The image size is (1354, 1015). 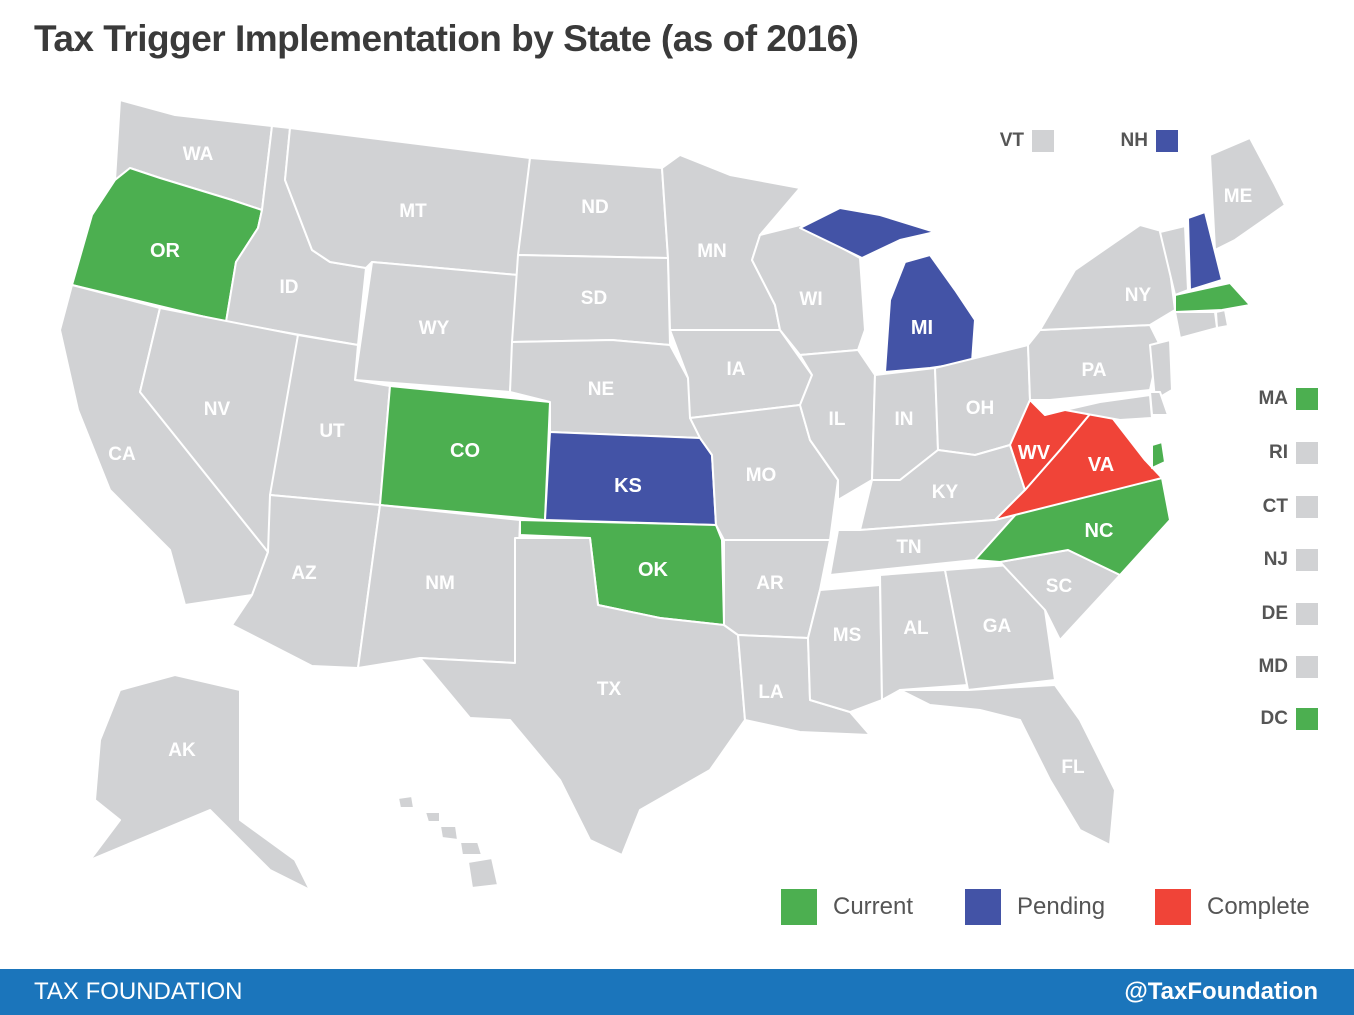 I want to click on state-label-sc: SC, so click(x=1059, y=586).